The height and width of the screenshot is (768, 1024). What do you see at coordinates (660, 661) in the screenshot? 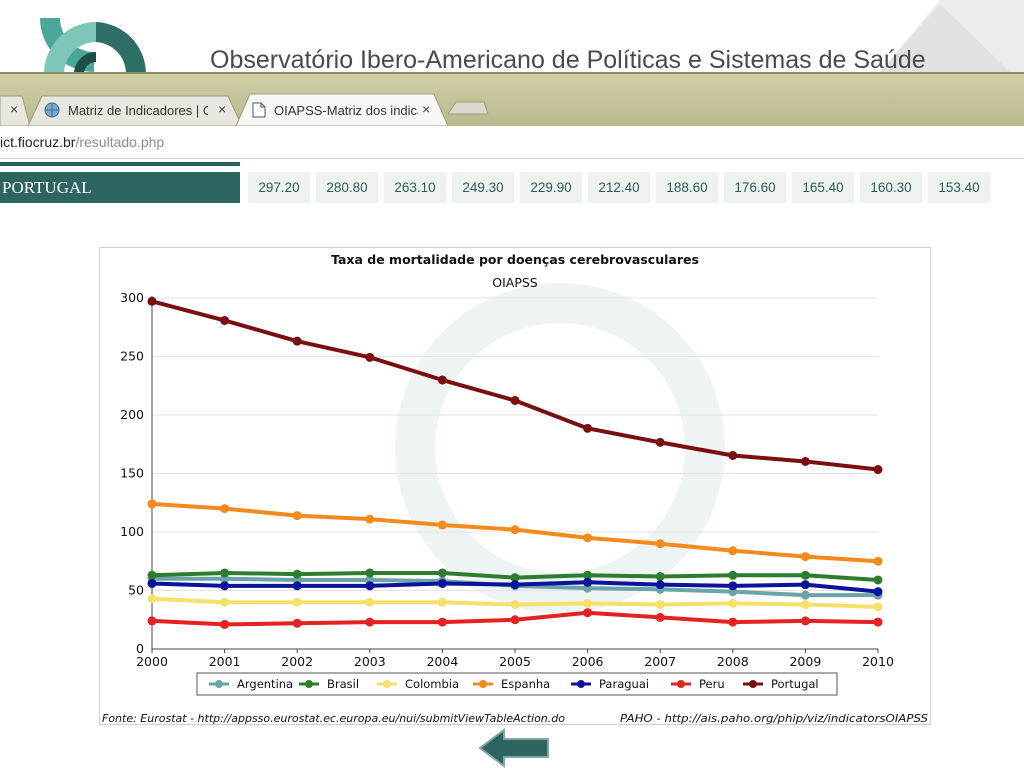
I see `x-tick-label: 2007` at bounding box center [660, 661].